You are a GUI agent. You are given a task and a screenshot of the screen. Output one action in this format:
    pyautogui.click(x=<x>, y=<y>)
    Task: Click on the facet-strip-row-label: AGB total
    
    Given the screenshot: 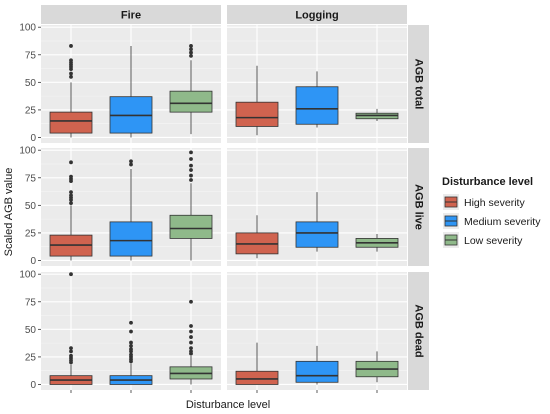 What is the action you would take?
    pyautogui.click(x=419, y=84)
    